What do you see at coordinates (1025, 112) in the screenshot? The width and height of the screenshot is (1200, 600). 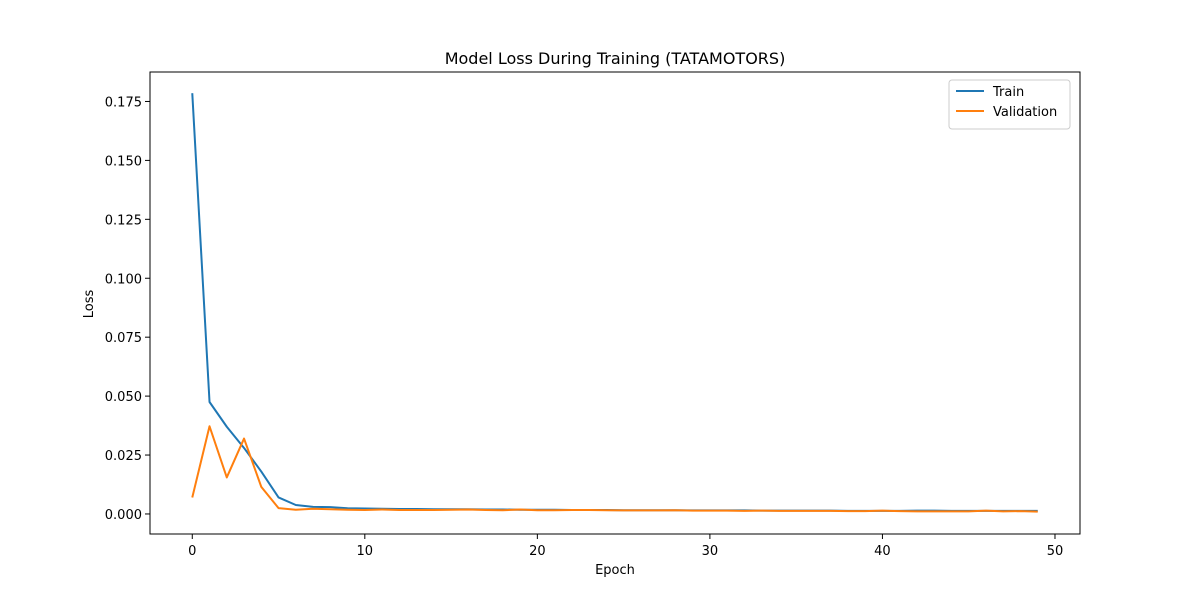 I see `legend-label-validation: Validation` at bounding box center [1025, 112].